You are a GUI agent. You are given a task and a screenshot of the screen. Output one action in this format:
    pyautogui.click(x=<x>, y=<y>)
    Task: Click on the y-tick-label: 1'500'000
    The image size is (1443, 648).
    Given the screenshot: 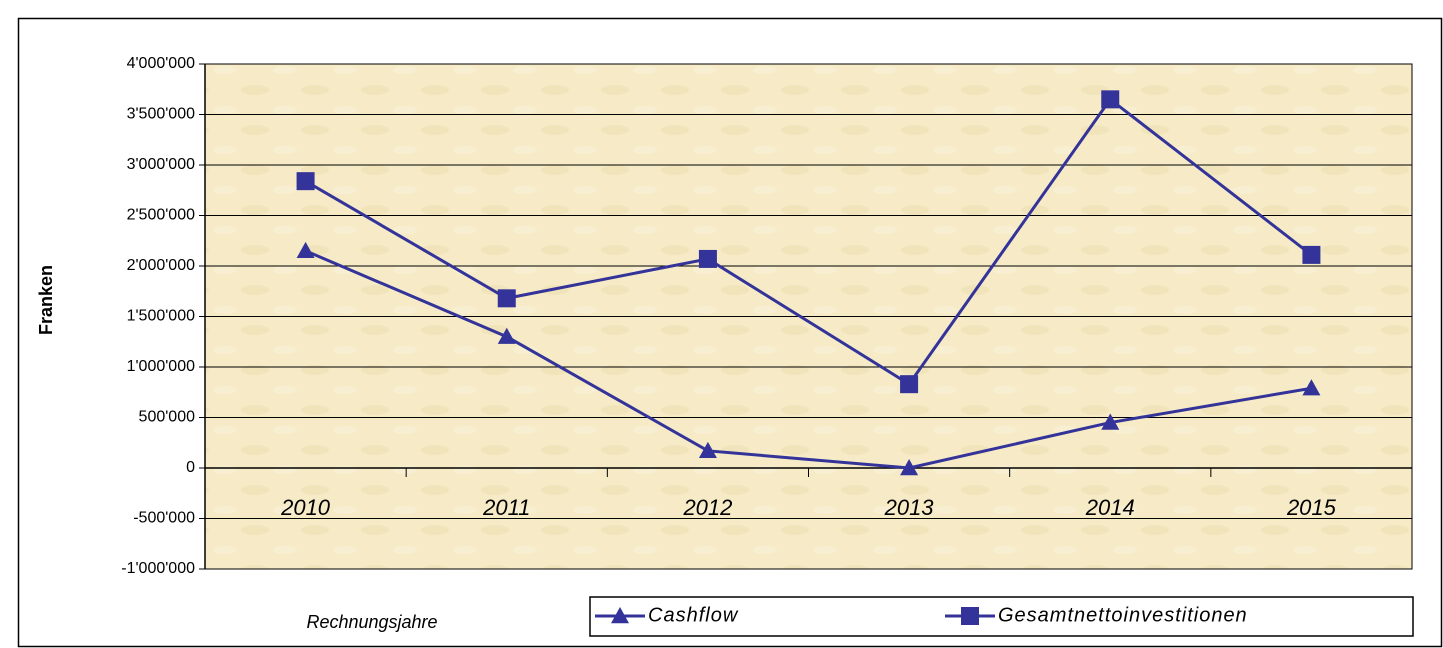 What is the action you would take?
    pyautogui.click(x=161, y=316)
    